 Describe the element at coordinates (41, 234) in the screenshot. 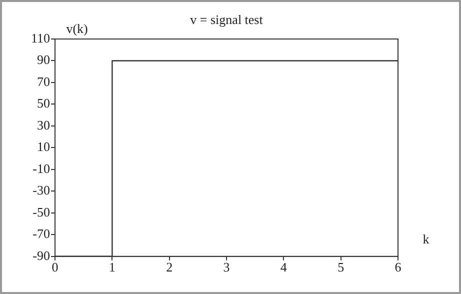

I see `y-tick-label: -70` at that location.